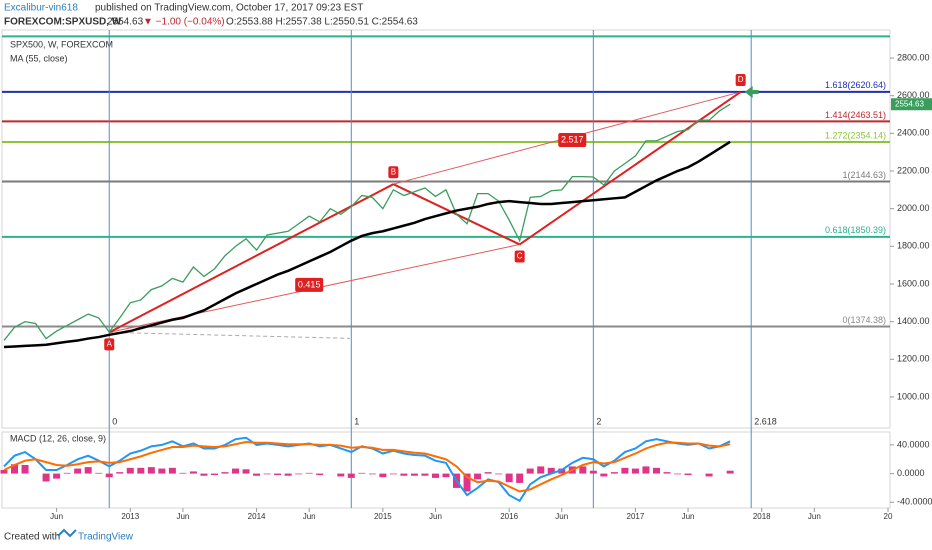  I want to click on symbol: FOREXCOM:SPXUSD, W, so click(63, 22).